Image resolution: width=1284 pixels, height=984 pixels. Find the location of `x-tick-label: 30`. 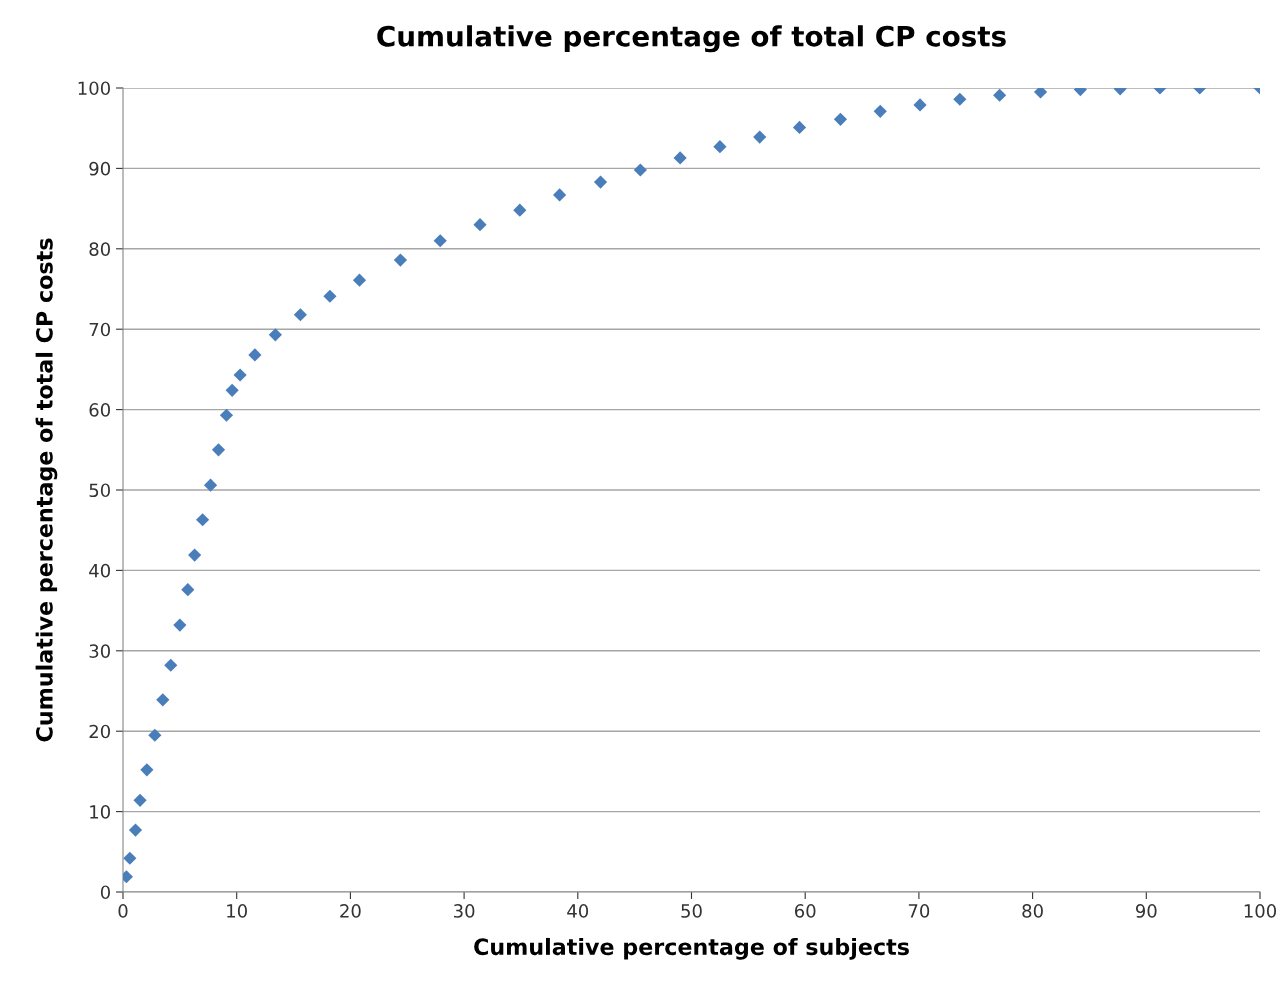

x-tick-label: 30 is located at coordinates (464, 911).